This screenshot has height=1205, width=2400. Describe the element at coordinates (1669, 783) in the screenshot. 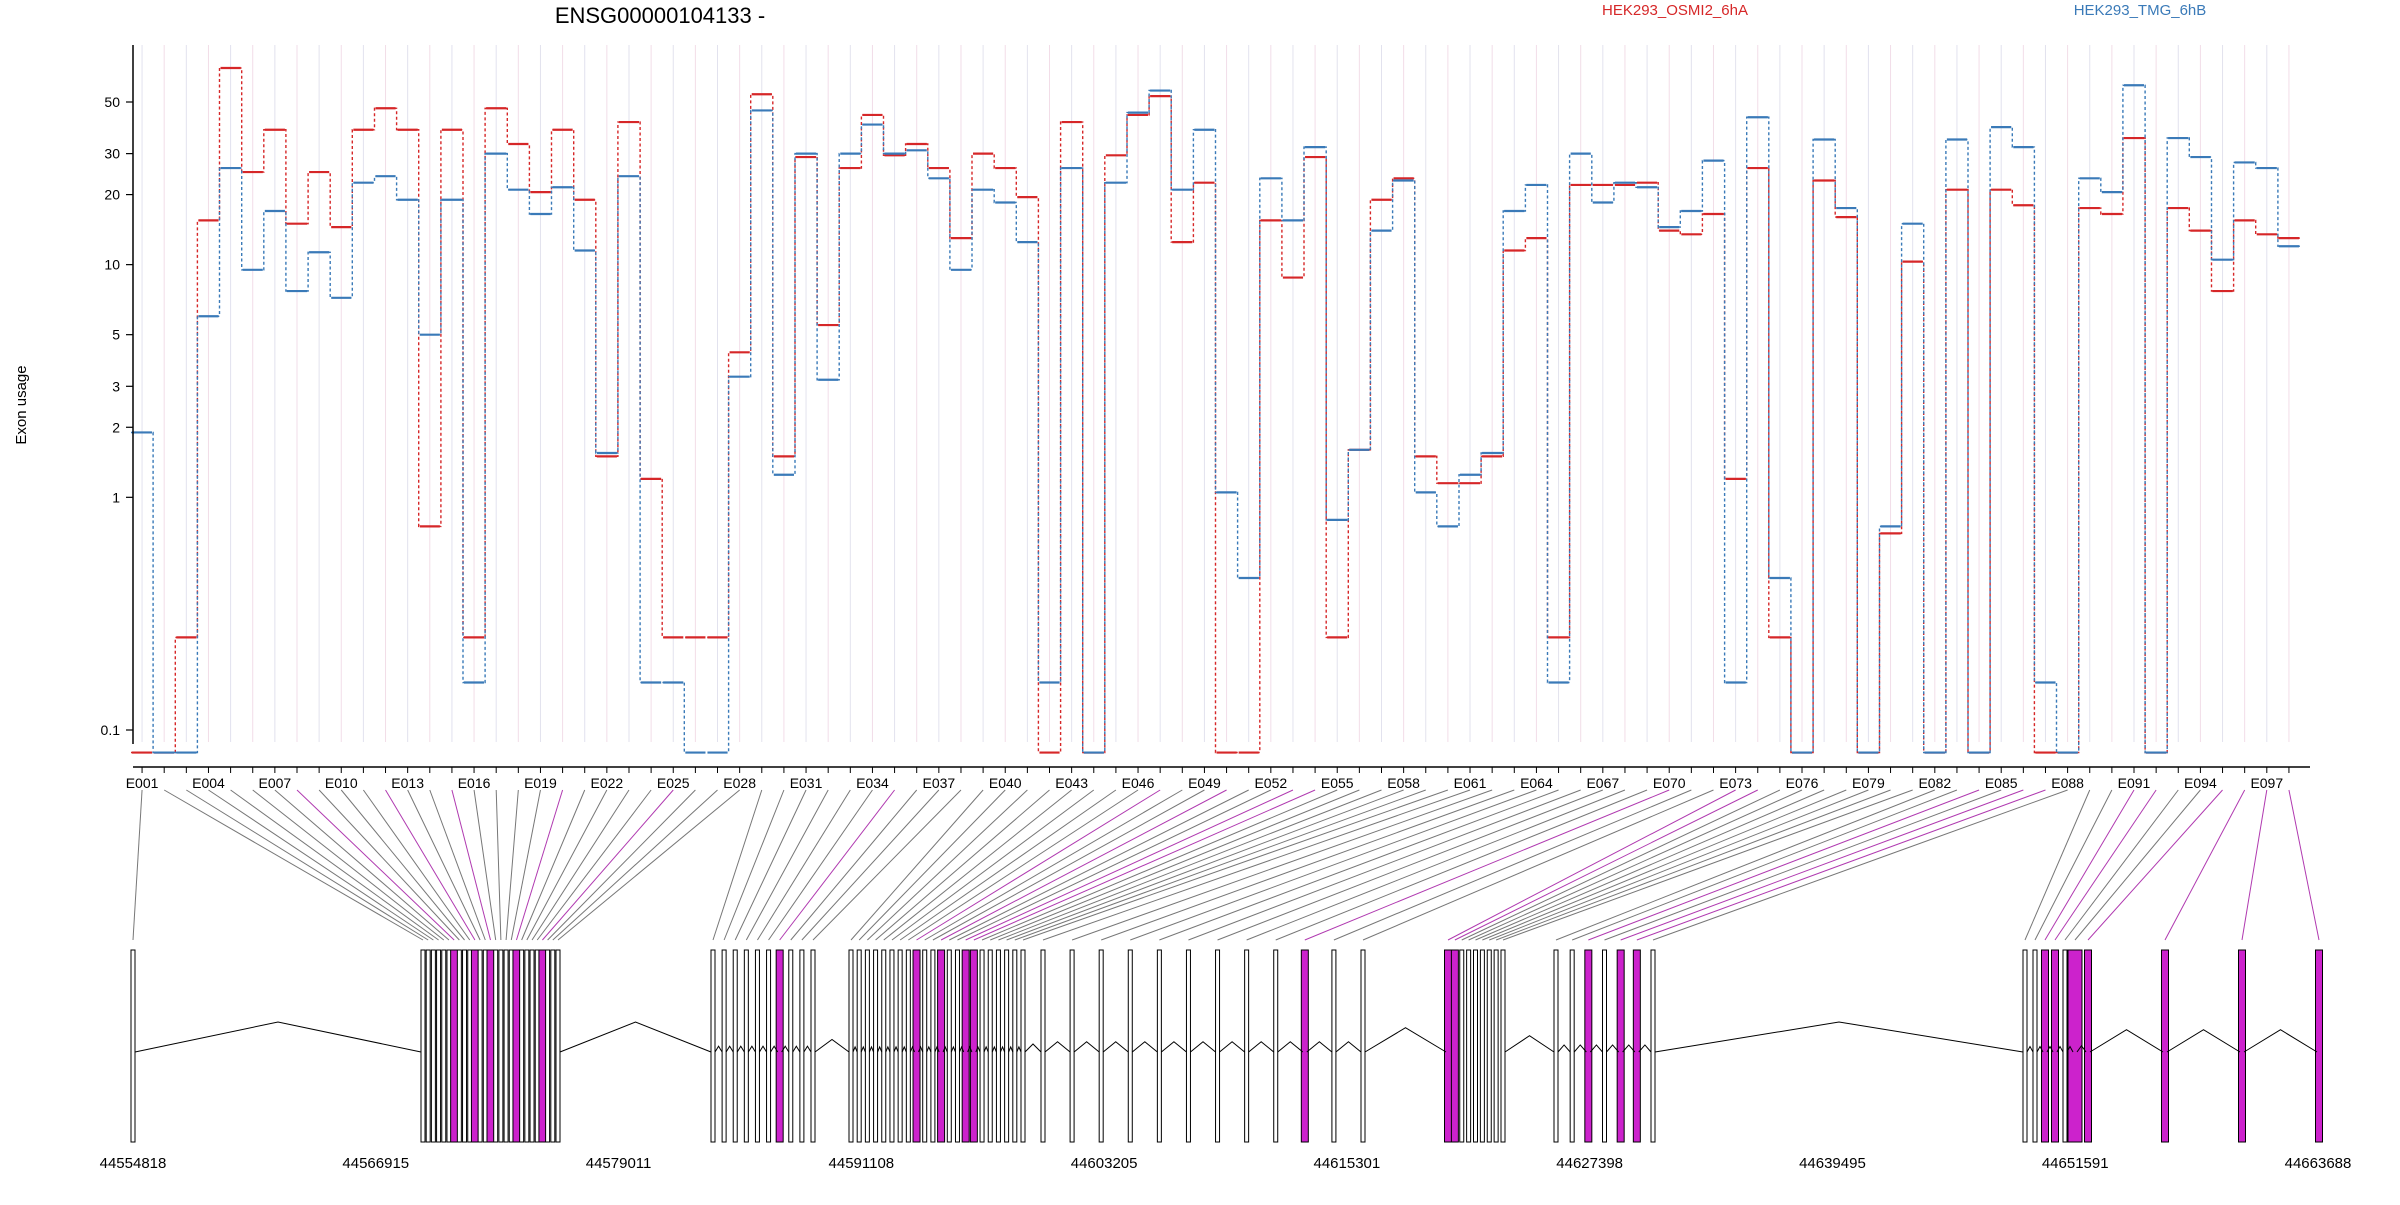

I see `x-tick-label: E070` at that location.